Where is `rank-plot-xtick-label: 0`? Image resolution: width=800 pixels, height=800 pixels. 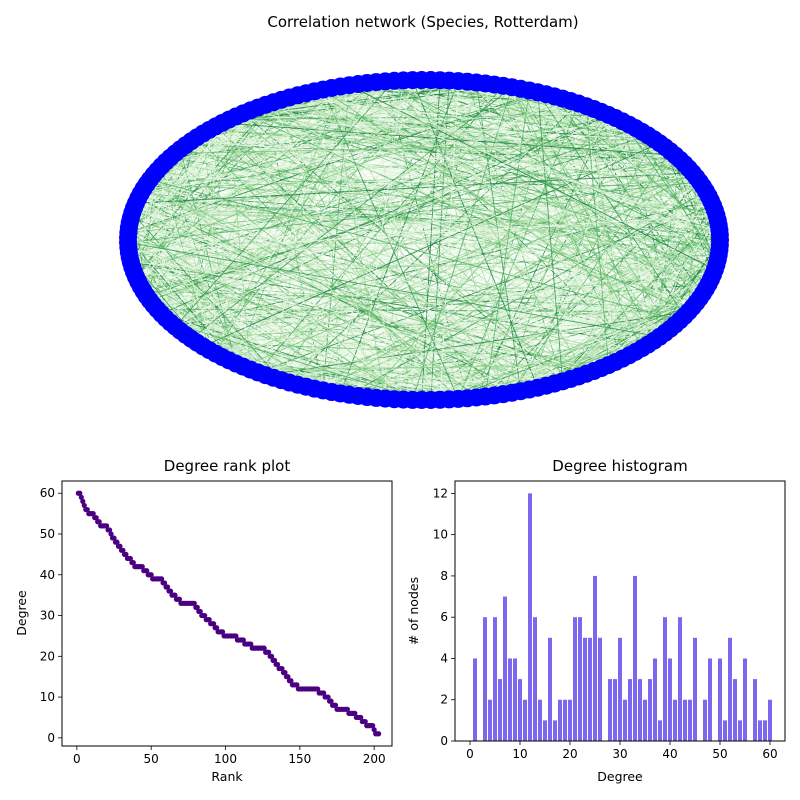
rank-plot-xtick-label: 0 is located at coordinates (77, 759).